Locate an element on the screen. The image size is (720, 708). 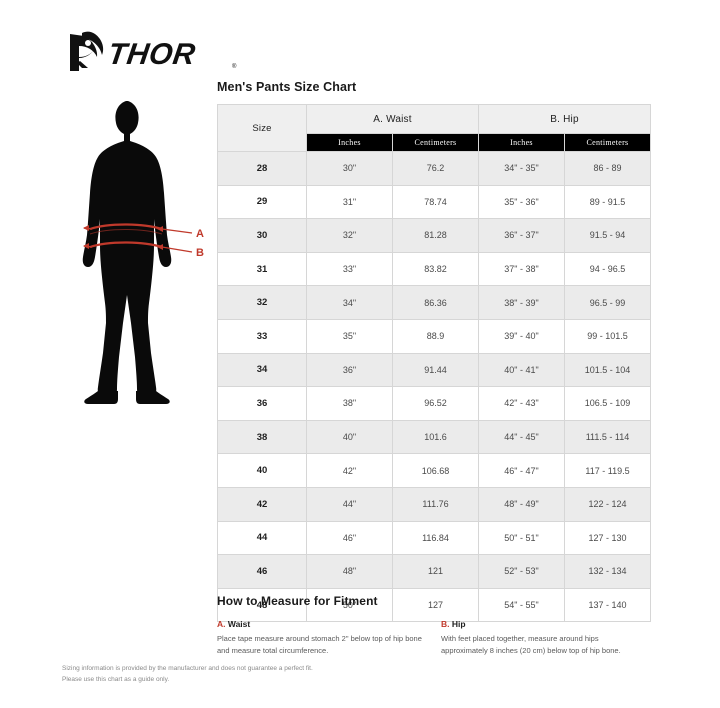
cell-hip-inches: 44" - 45" is located at coordinates (521, 437).